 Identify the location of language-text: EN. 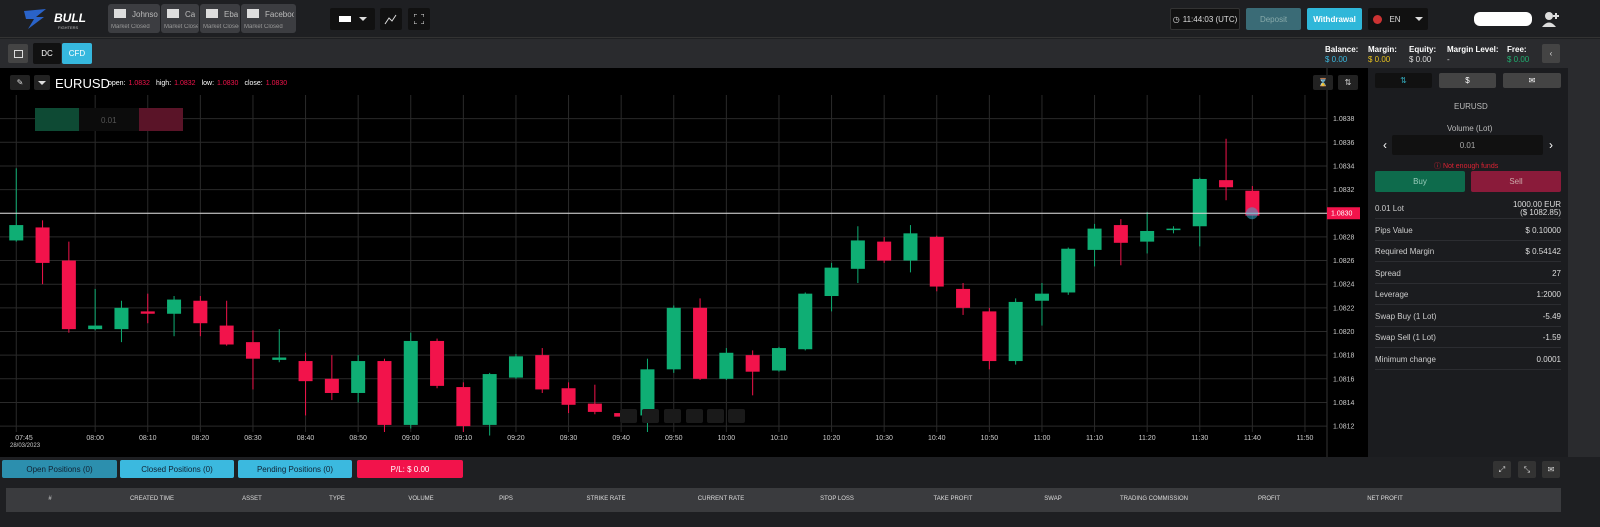
(1395, 19).